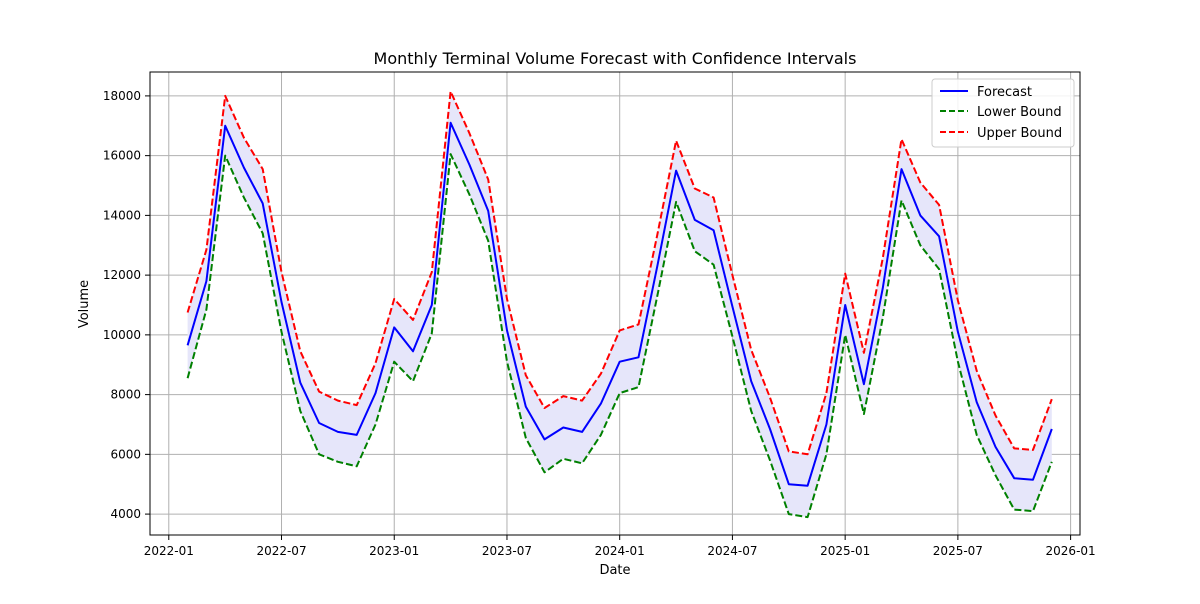  I want to click on y-axis-label: Volume, so click(84, 304).